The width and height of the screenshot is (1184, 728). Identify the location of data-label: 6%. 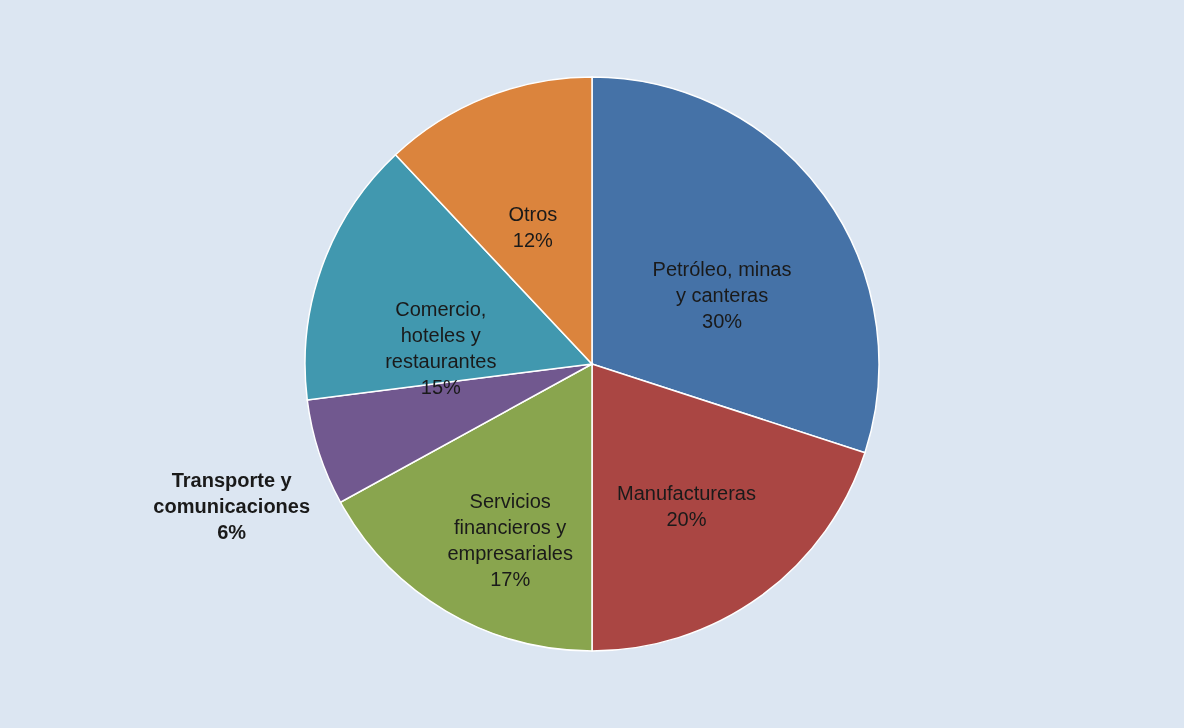
(232, 532).